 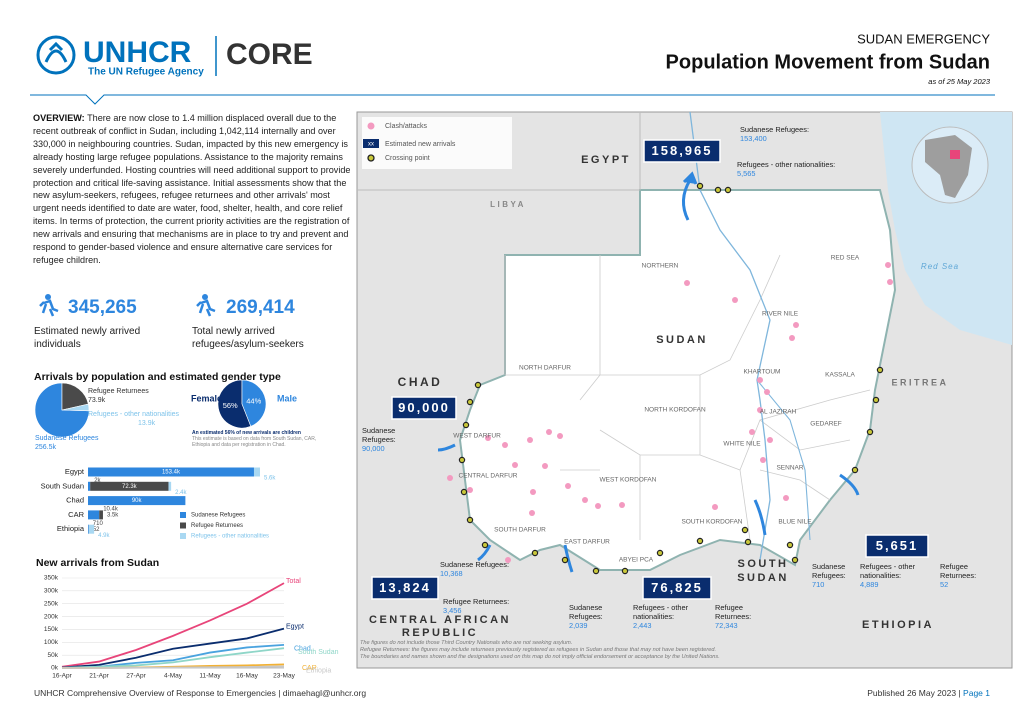 I want to click on callout-label: Refugee Returnees:, so click(x=733, y=612).